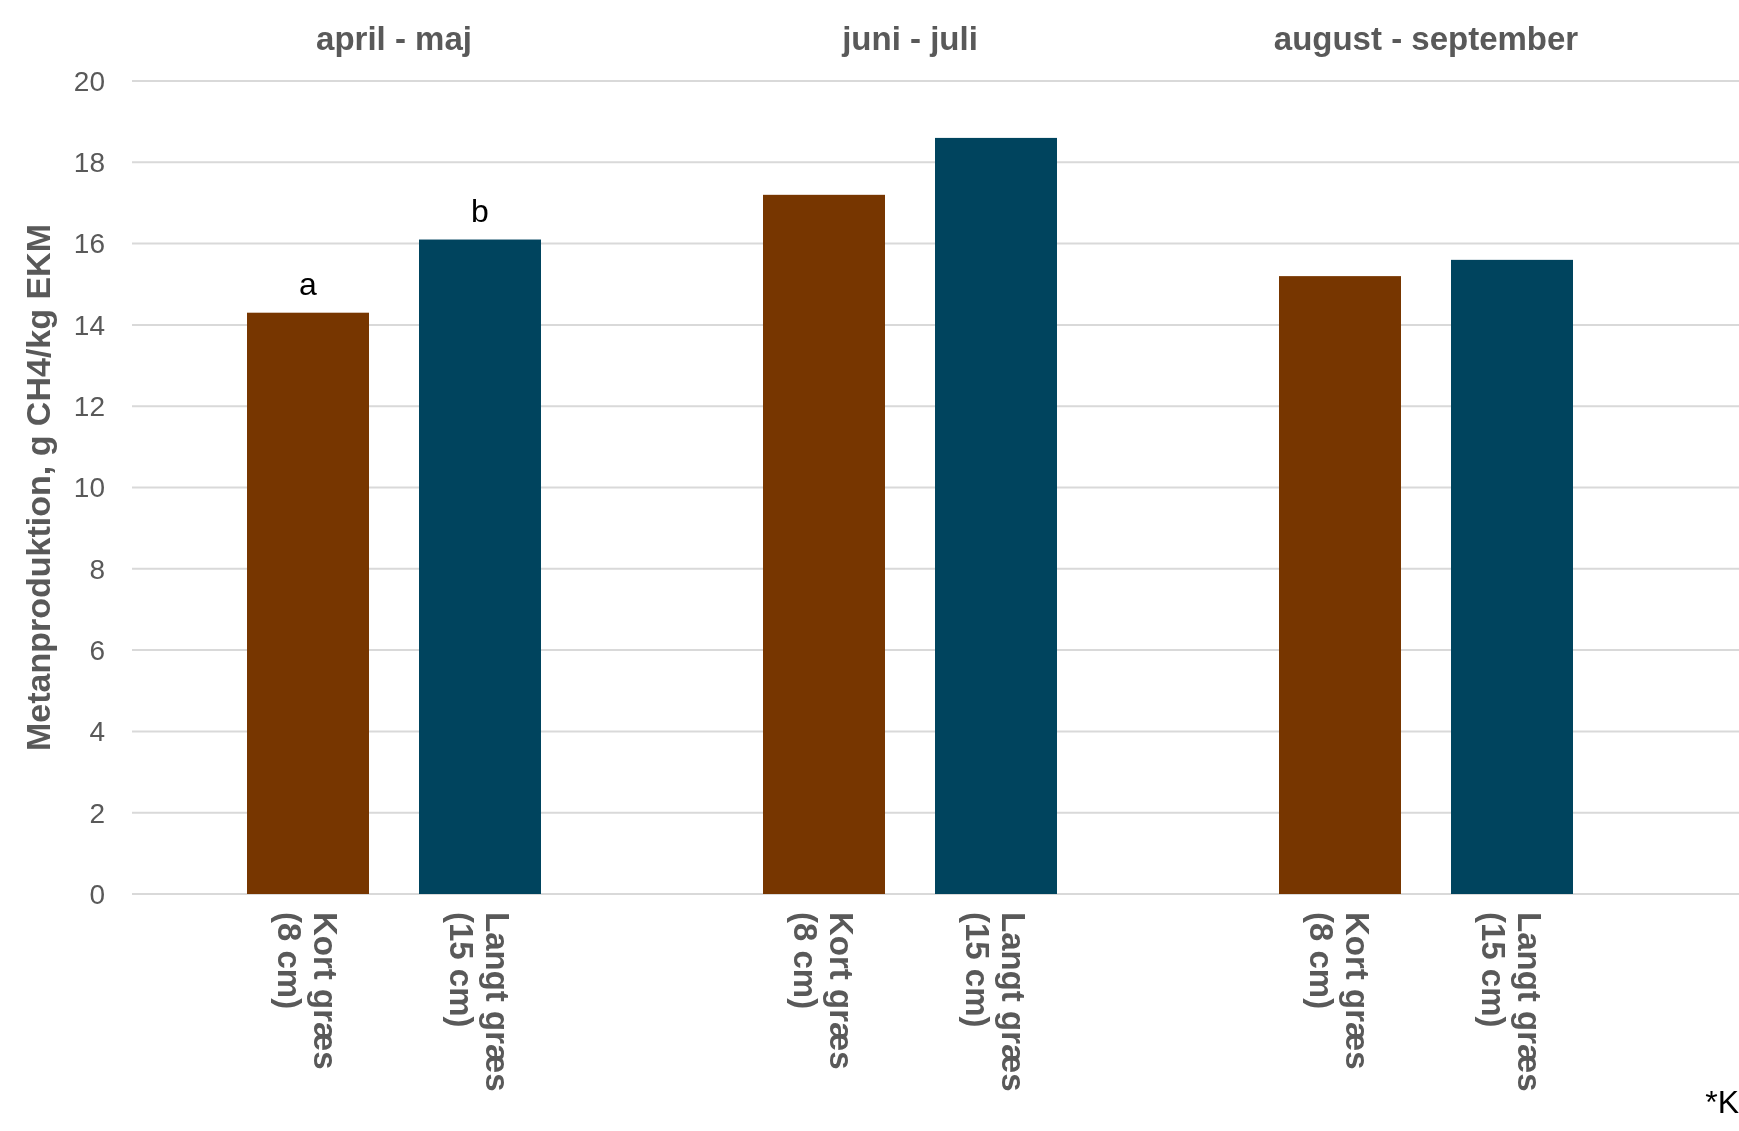 Image resolution: width=1739 pixels, height=1131 pixels. What do you see at coordinates (97, 650) in the screenshot?
I see `y-tick-label: 6` at bounding box center [97, 650].